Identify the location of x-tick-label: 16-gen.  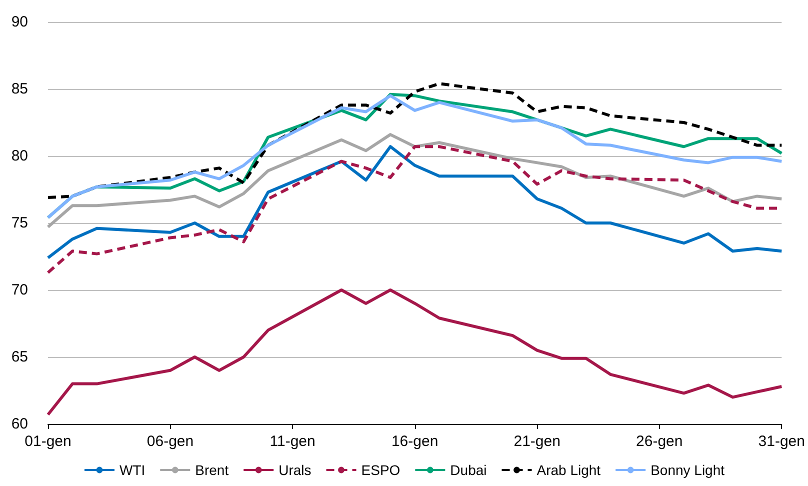
(414, 441).